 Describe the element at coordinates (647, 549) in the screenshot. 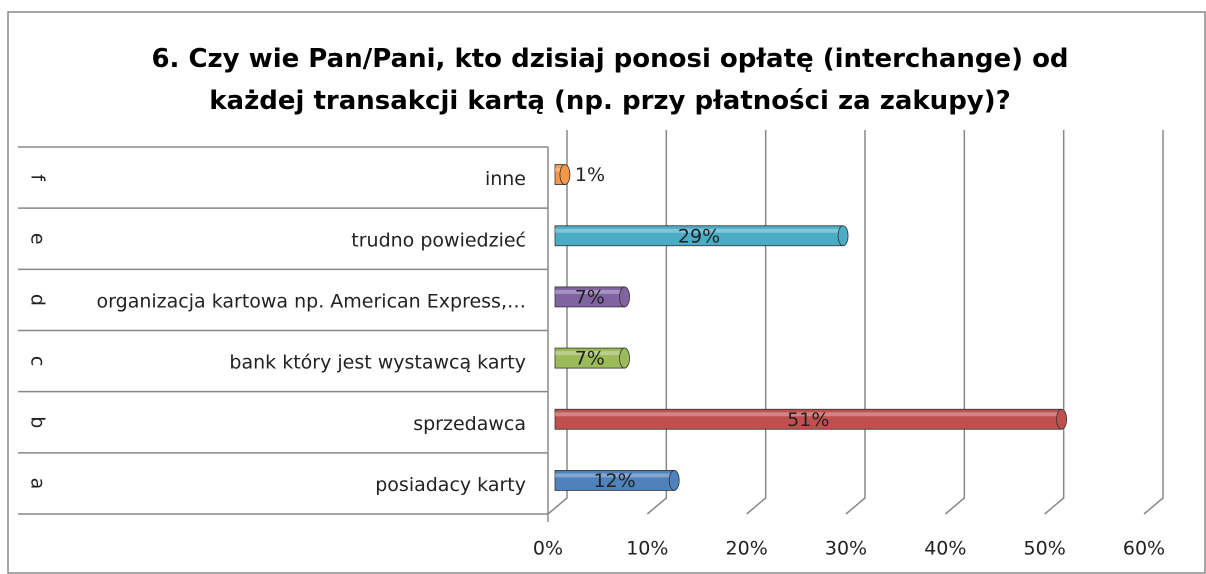

I see `x-tick-label: 10%` at that location.